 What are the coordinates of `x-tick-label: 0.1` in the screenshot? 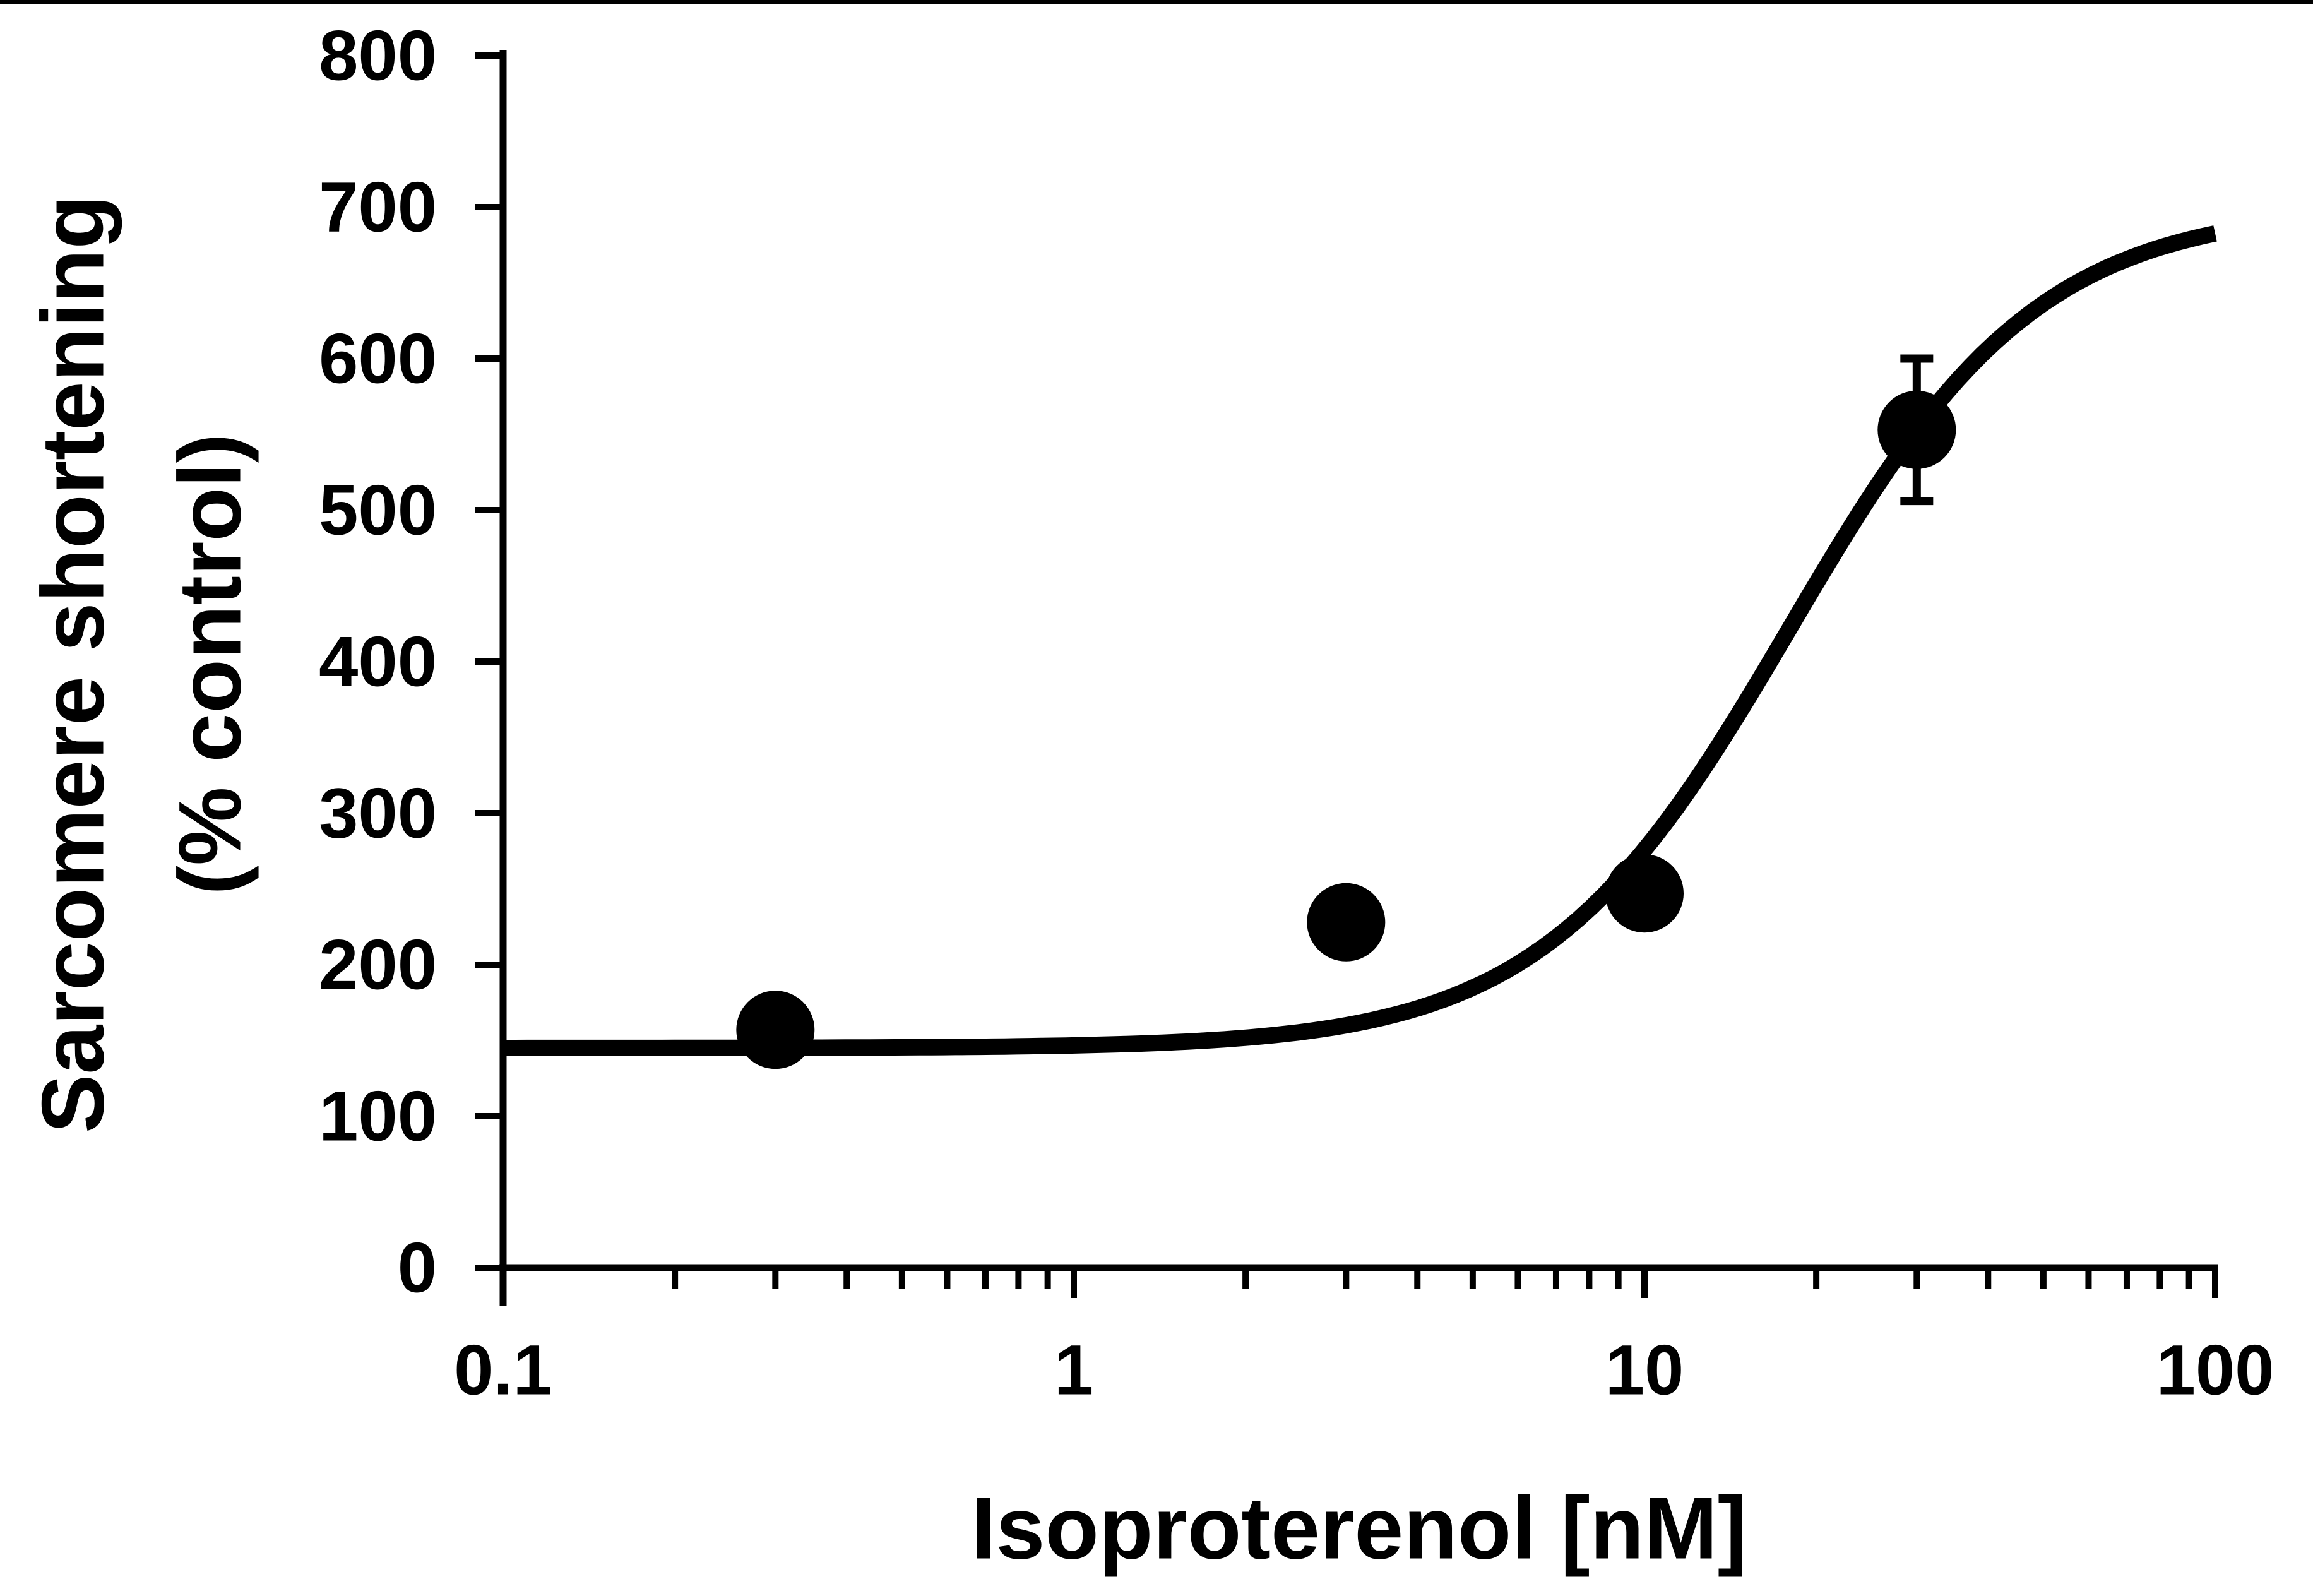 It's located at (503, 1370).